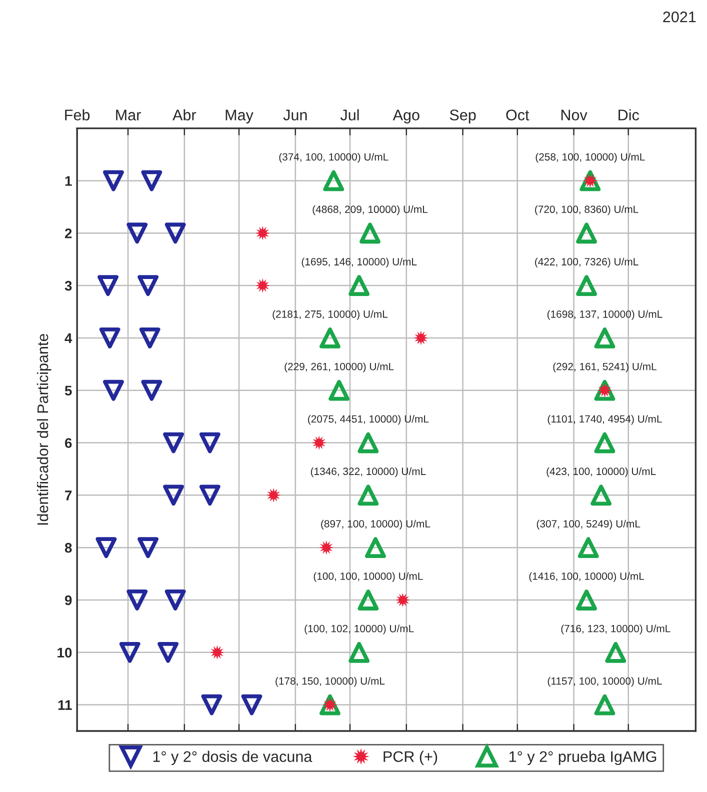 This screenshot has width=707, height=792. Describe the element at coordinates (615, 629) in the screenshot. I see `annotation: (716, 123, 10000) U/mL` at that location.